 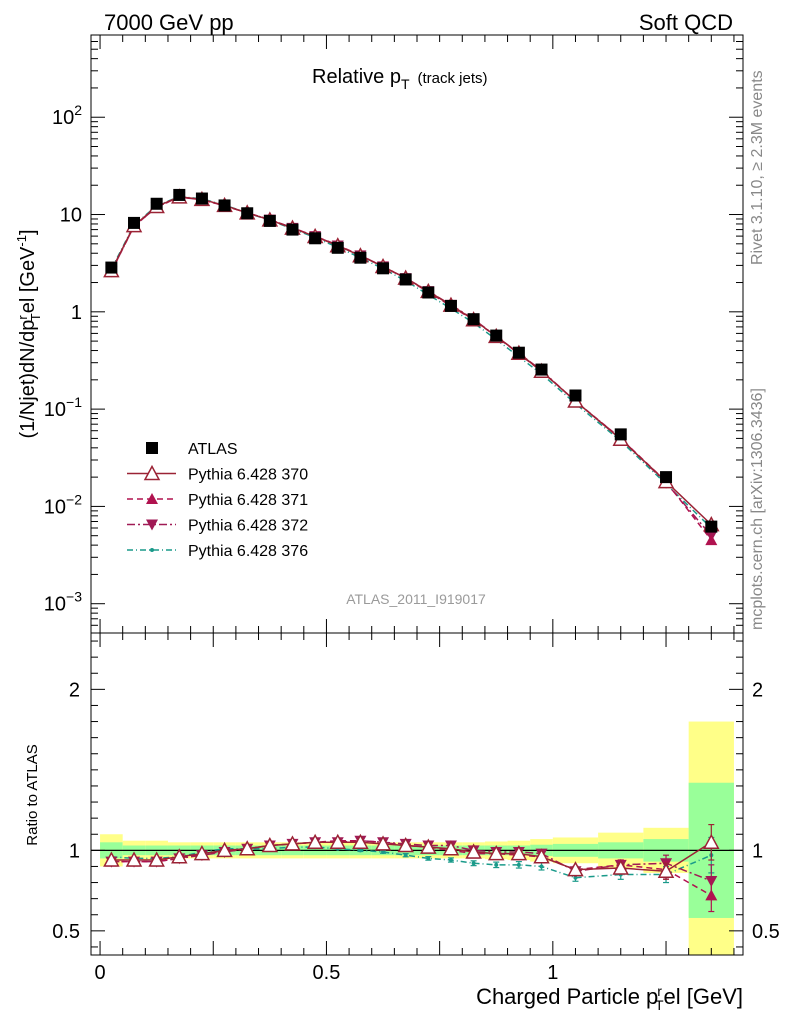 I want to click on ratio-ytick-label: 2, so click(x=74, y=690).